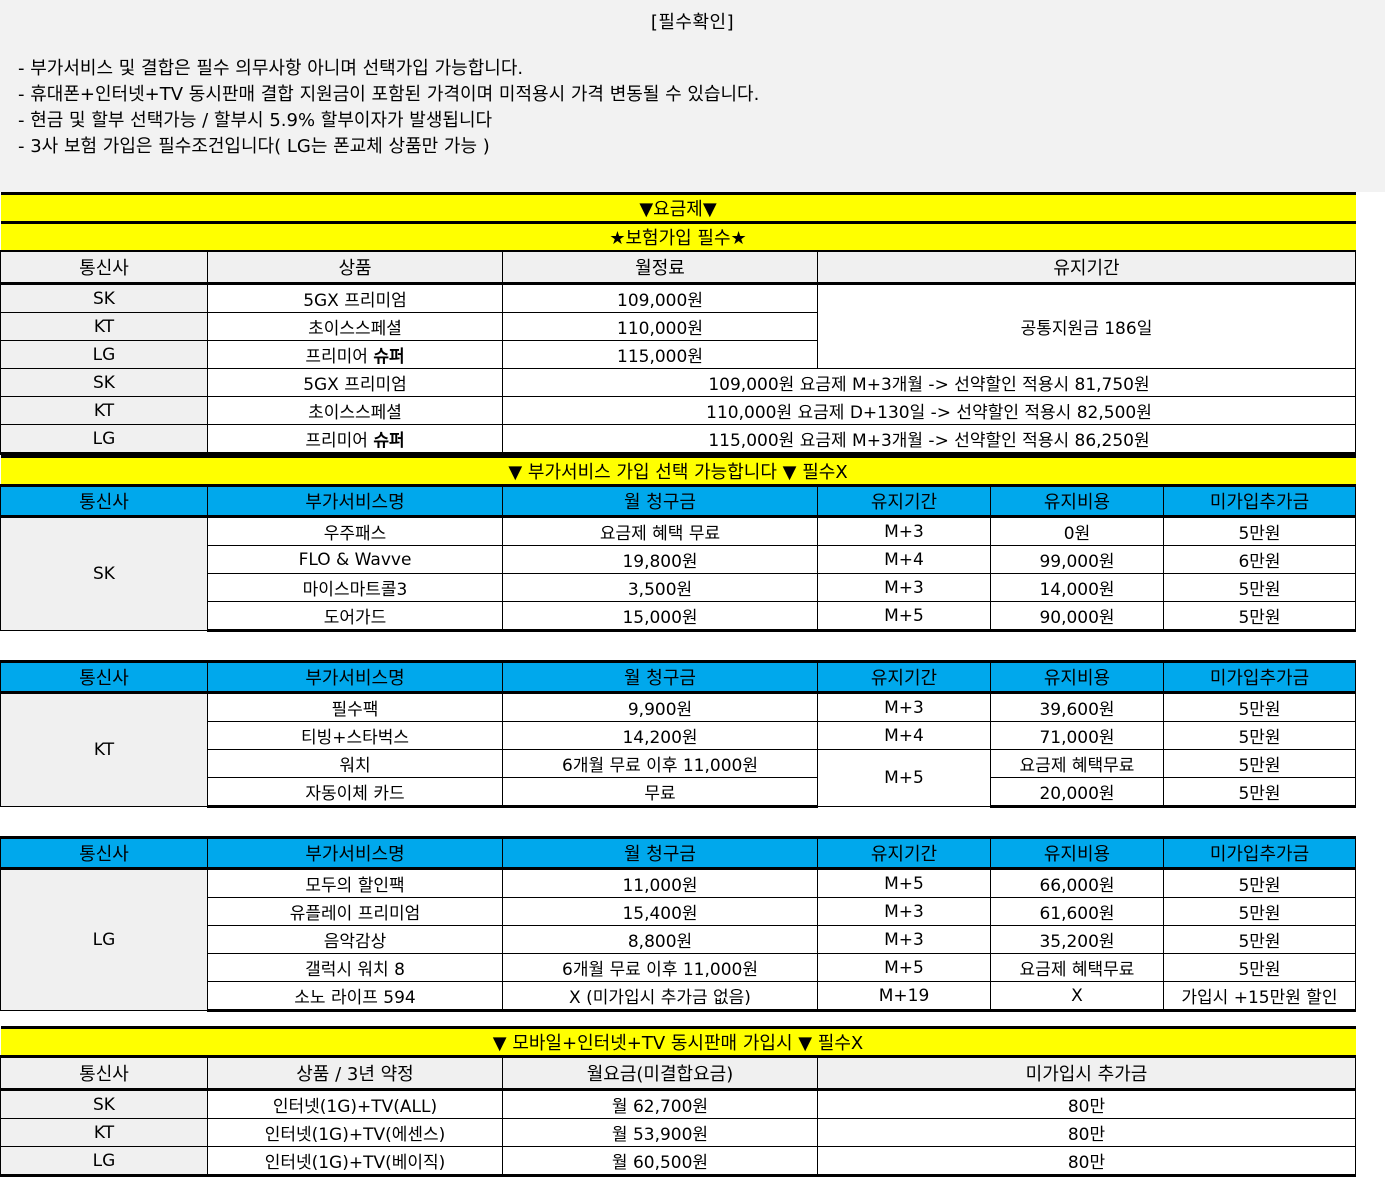  What do you see at coordinates (929, 410) in the screenshot?
I see `plan-detail: 110,000원 요금제 D+130일 -> 선약할인 적용시 82,500원` at bounding box center [929, 410].